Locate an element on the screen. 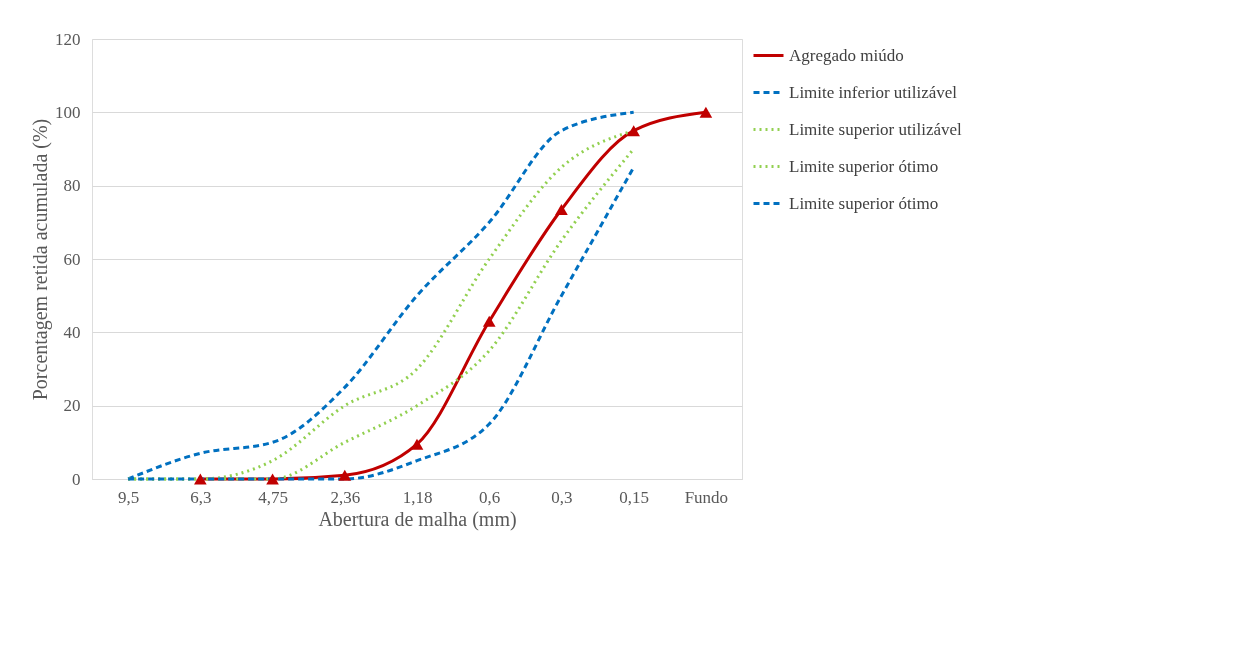  y-tick-label: 40 is located at coordinates (72, 332).